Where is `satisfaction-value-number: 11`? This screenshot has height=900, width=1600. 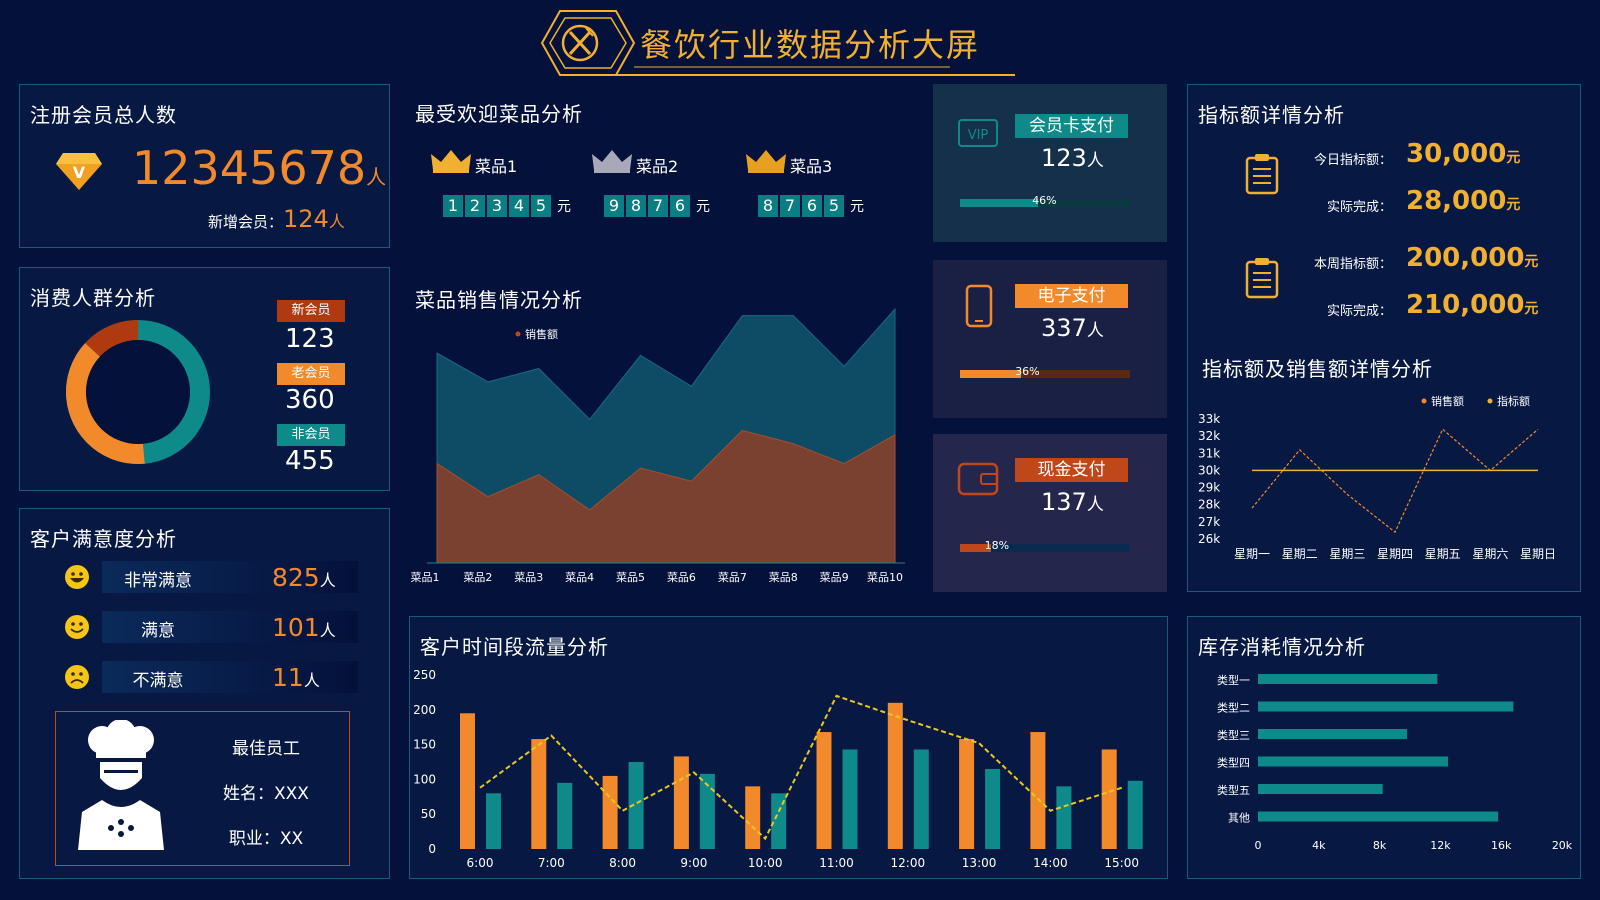 satisfaction-value-number: 11 is located at coordinates (288, 677).